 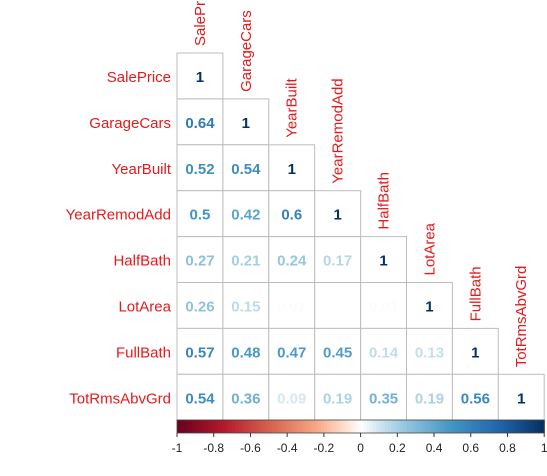 I want to click on cell-TotRmsAbvGrd-FullBath: 0.56, so click(x=475, y=397).